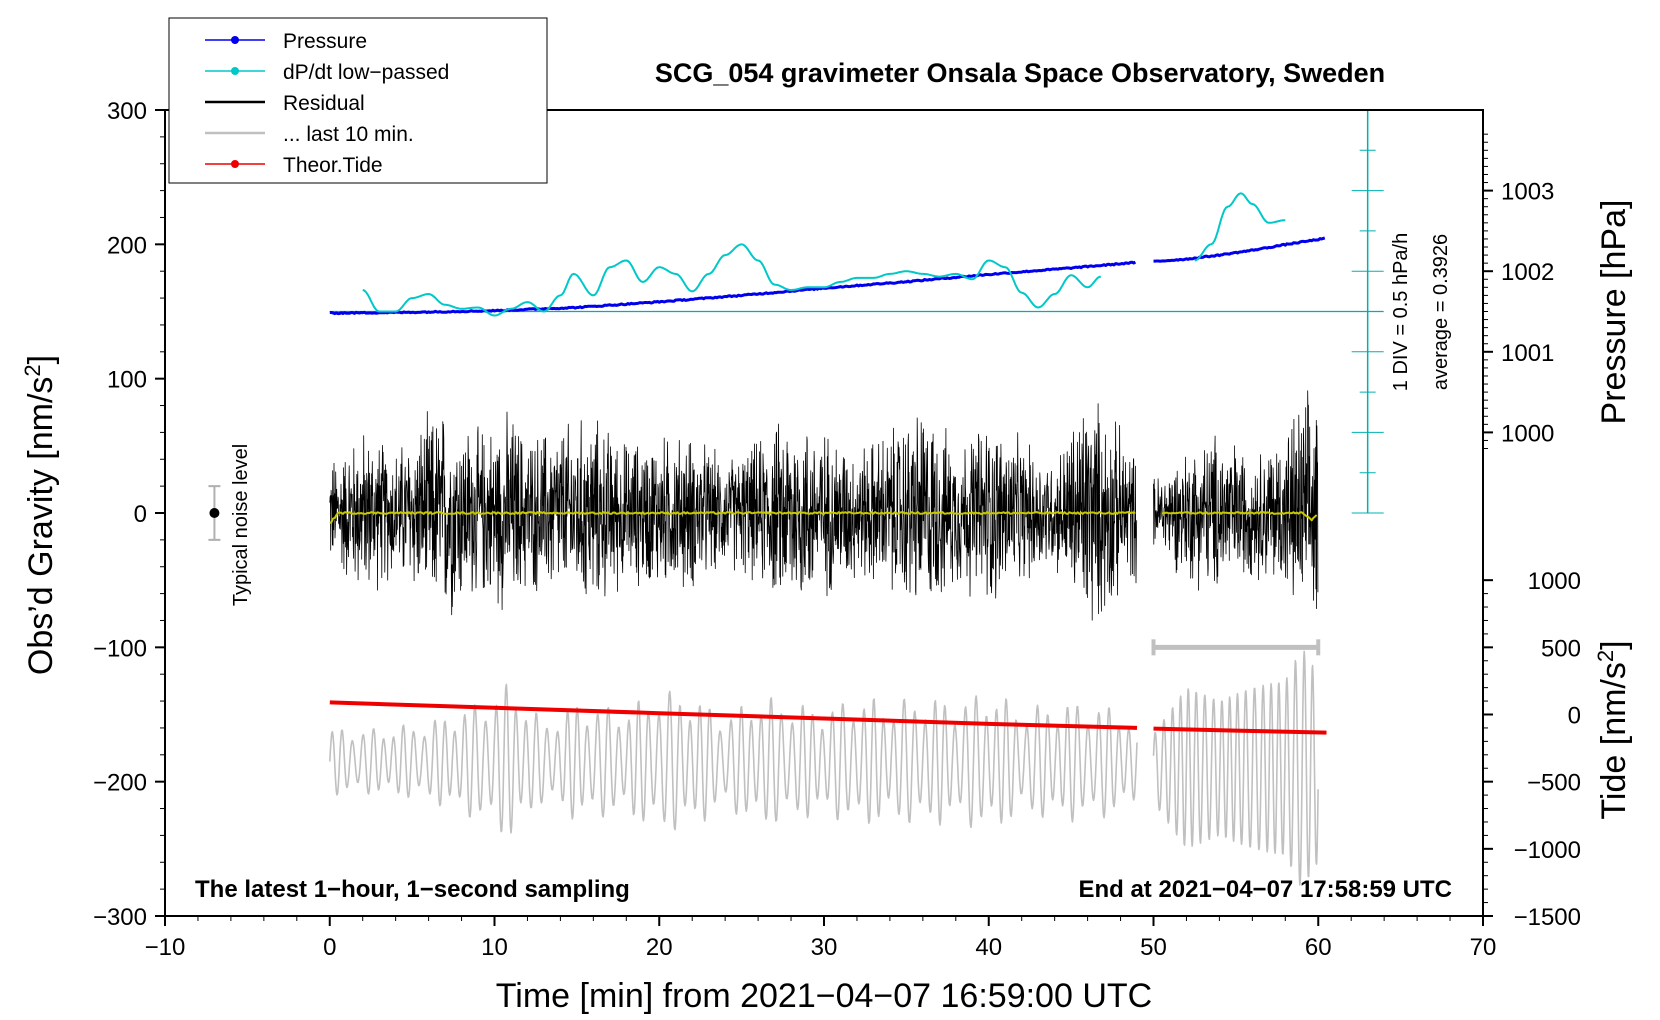 This screenshot has width=1660, height=1020. I want to click on y-tick-label-1: 200, so click(127, 245).